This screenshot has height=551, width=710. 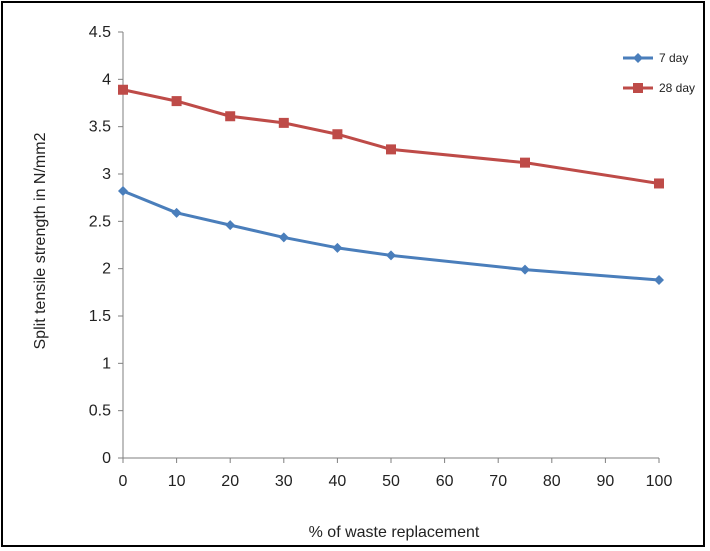 What do you see at coordinates (659, 481) in the screenshot?
I see `x-tick-label: 100` at bounding box center [659, 481].